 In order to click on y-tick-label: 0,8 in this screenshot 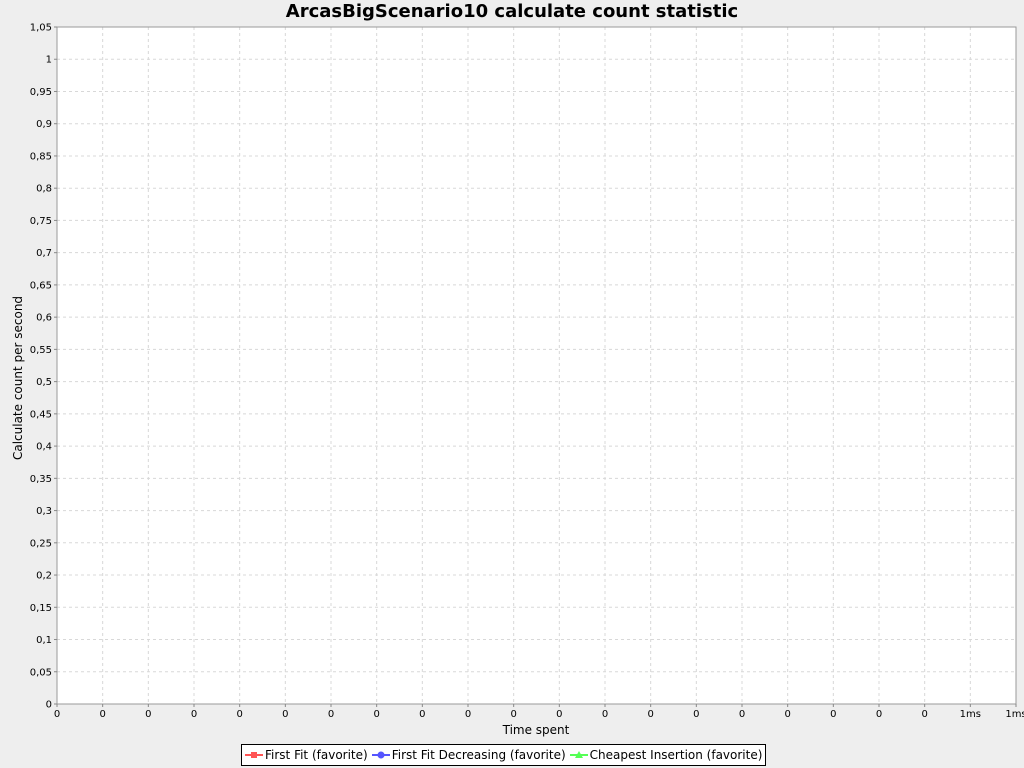, I will do `click(44, 189)`.